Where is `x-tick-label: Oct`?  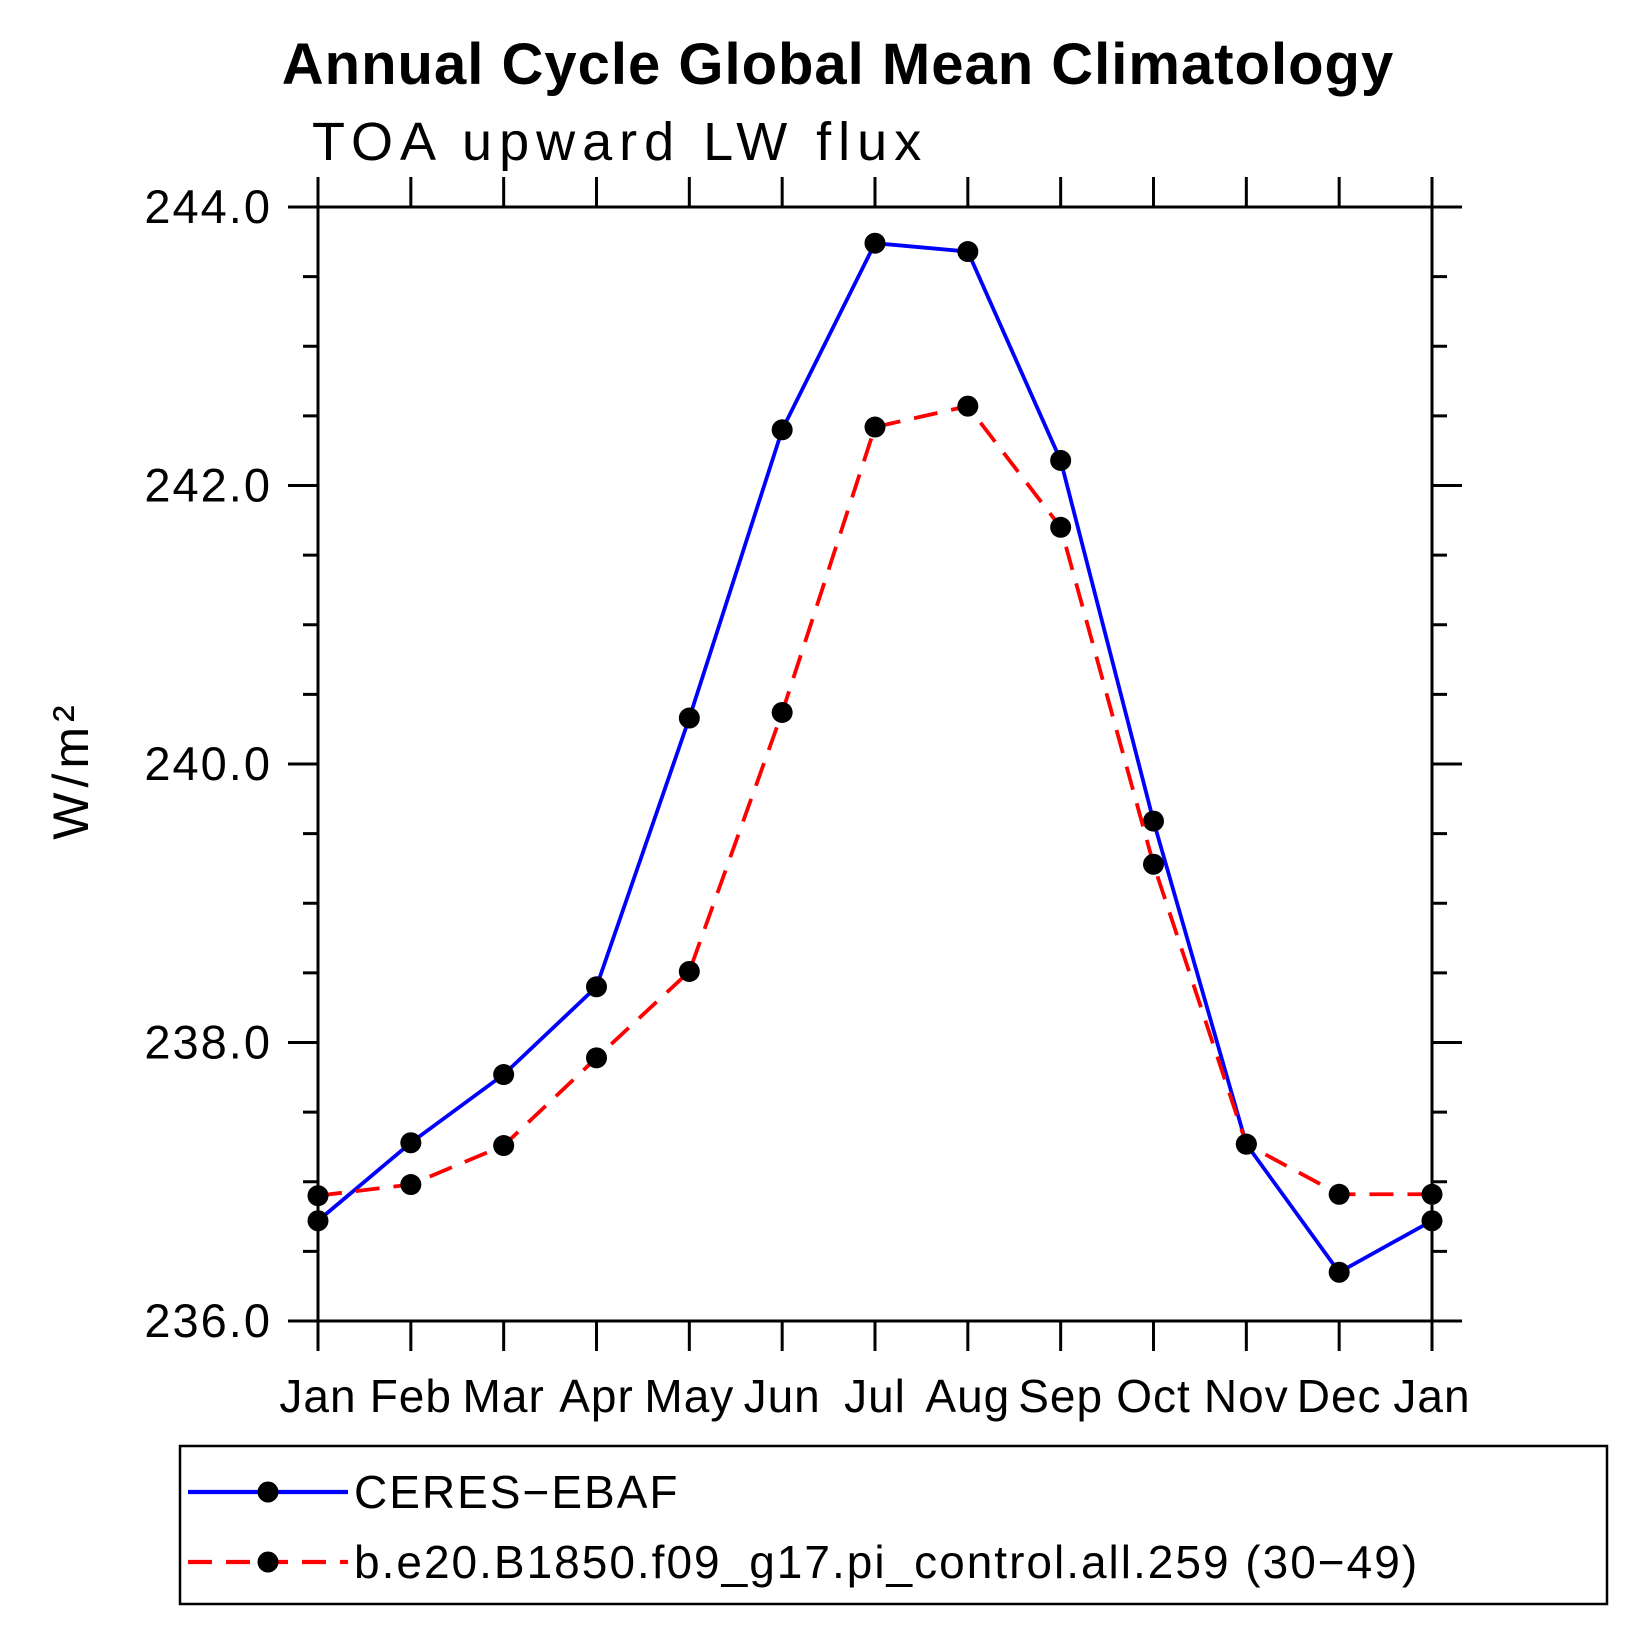
x-tick-label: Oct is located at coordinates (1153, 1396).